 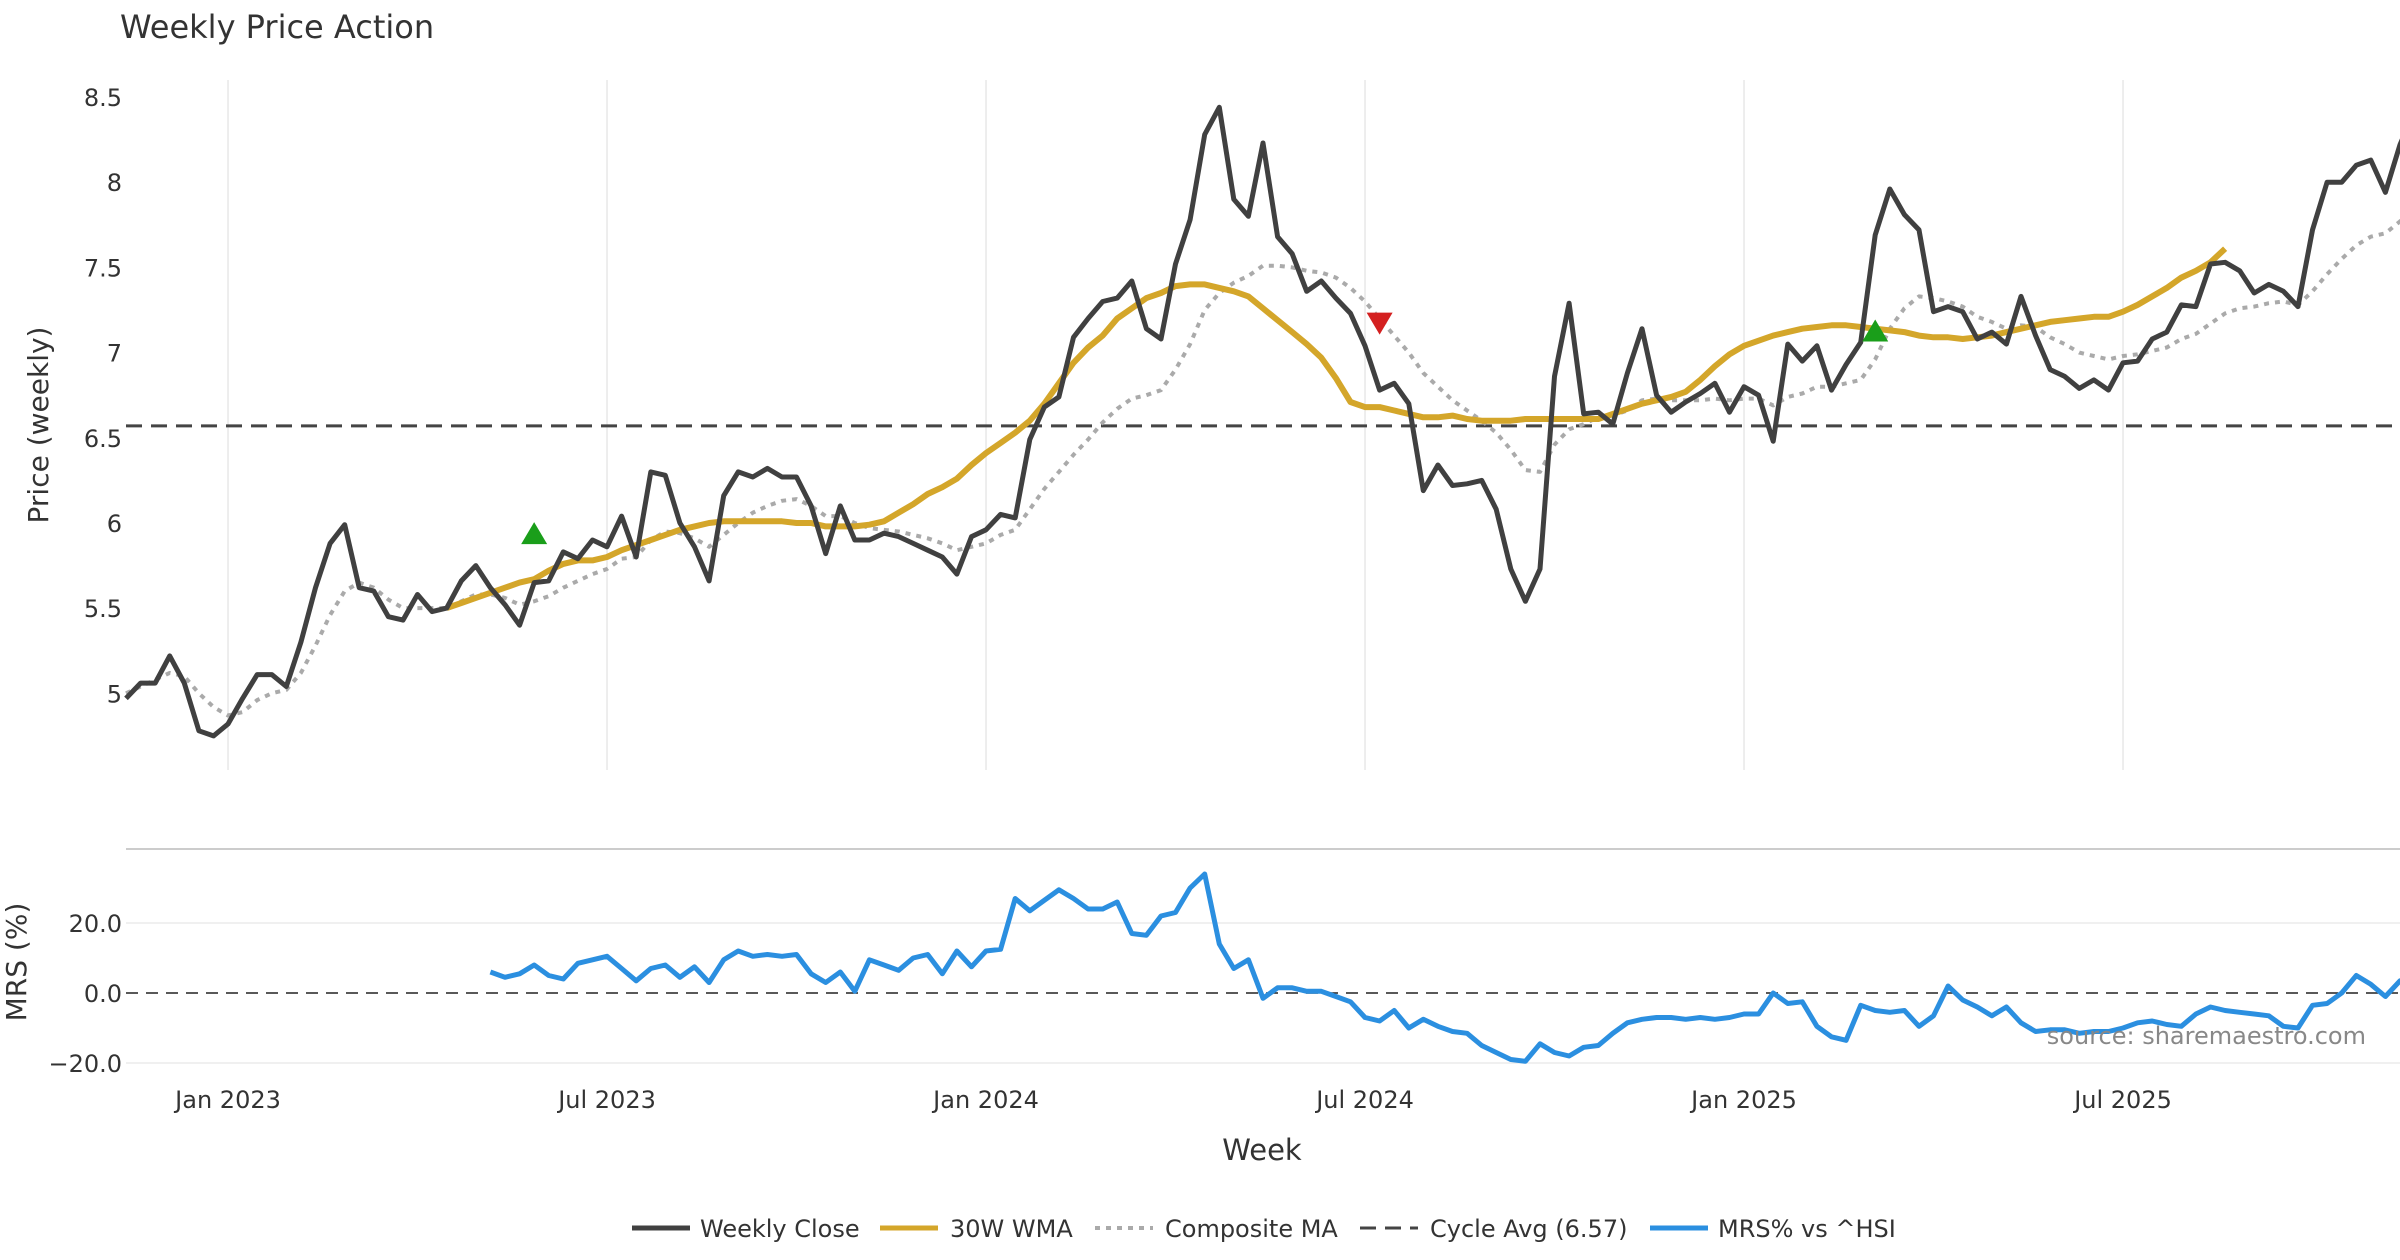 What do you see at coordinates (1011, 1229) in the screenshot?
I see `legend-label-30w-wma: 30W WMA` at bounding box center [1011, 1229].